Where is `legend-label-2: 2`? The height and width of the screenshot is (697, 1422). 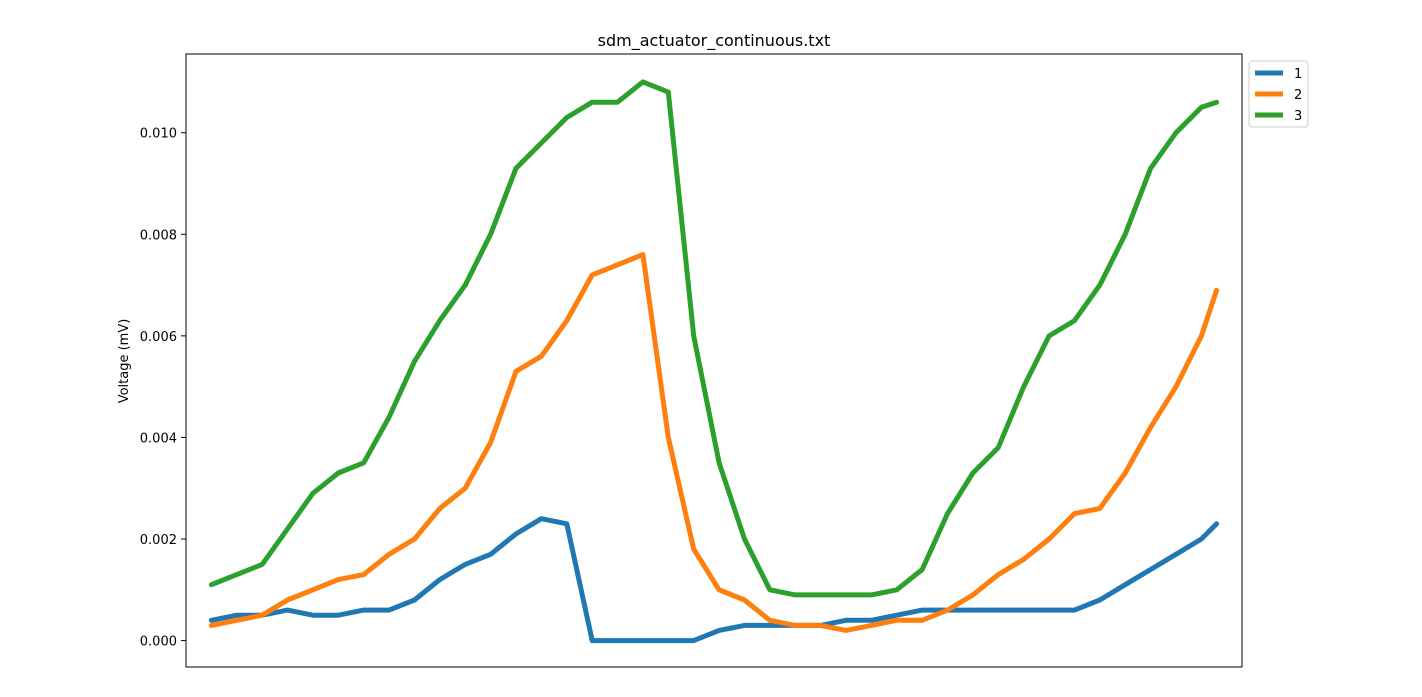 legend-label-2: 2 is located at coordinates (1298, 95).